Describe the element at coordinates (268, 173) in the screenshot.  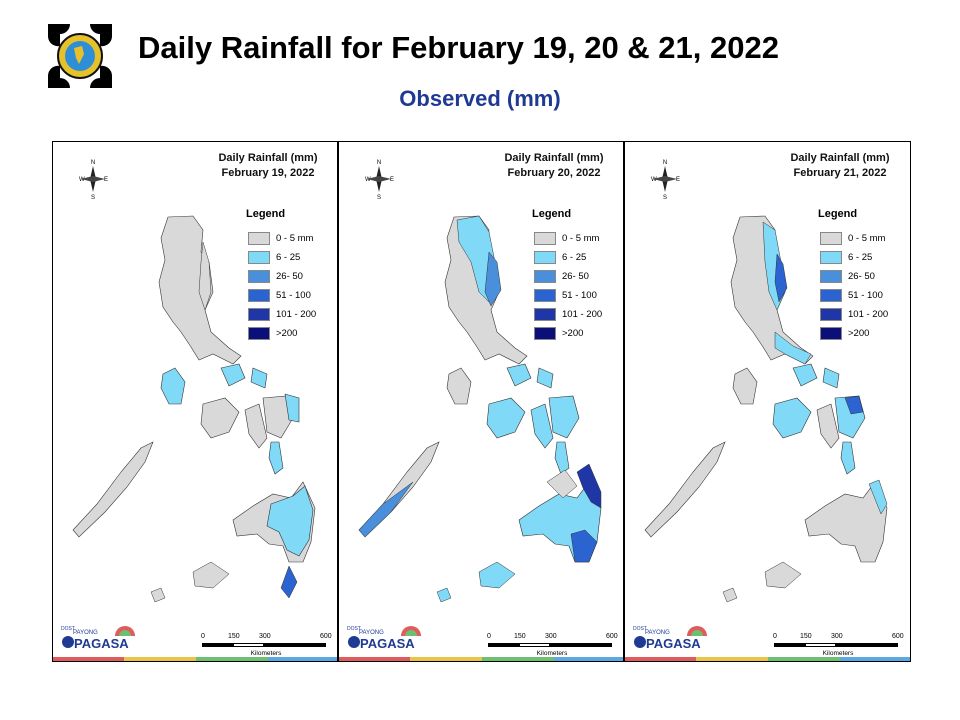
I see `panel-title-date: February 19, 2022` at that location.